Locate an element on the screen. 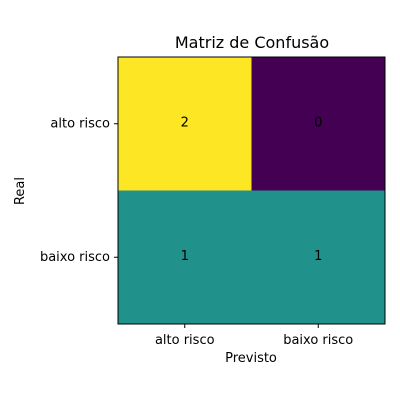 Image resolution: width=400 pixels, height=405 pixels. cell-value-label-r0-c0: 2 is located at coordinates (185, 122).